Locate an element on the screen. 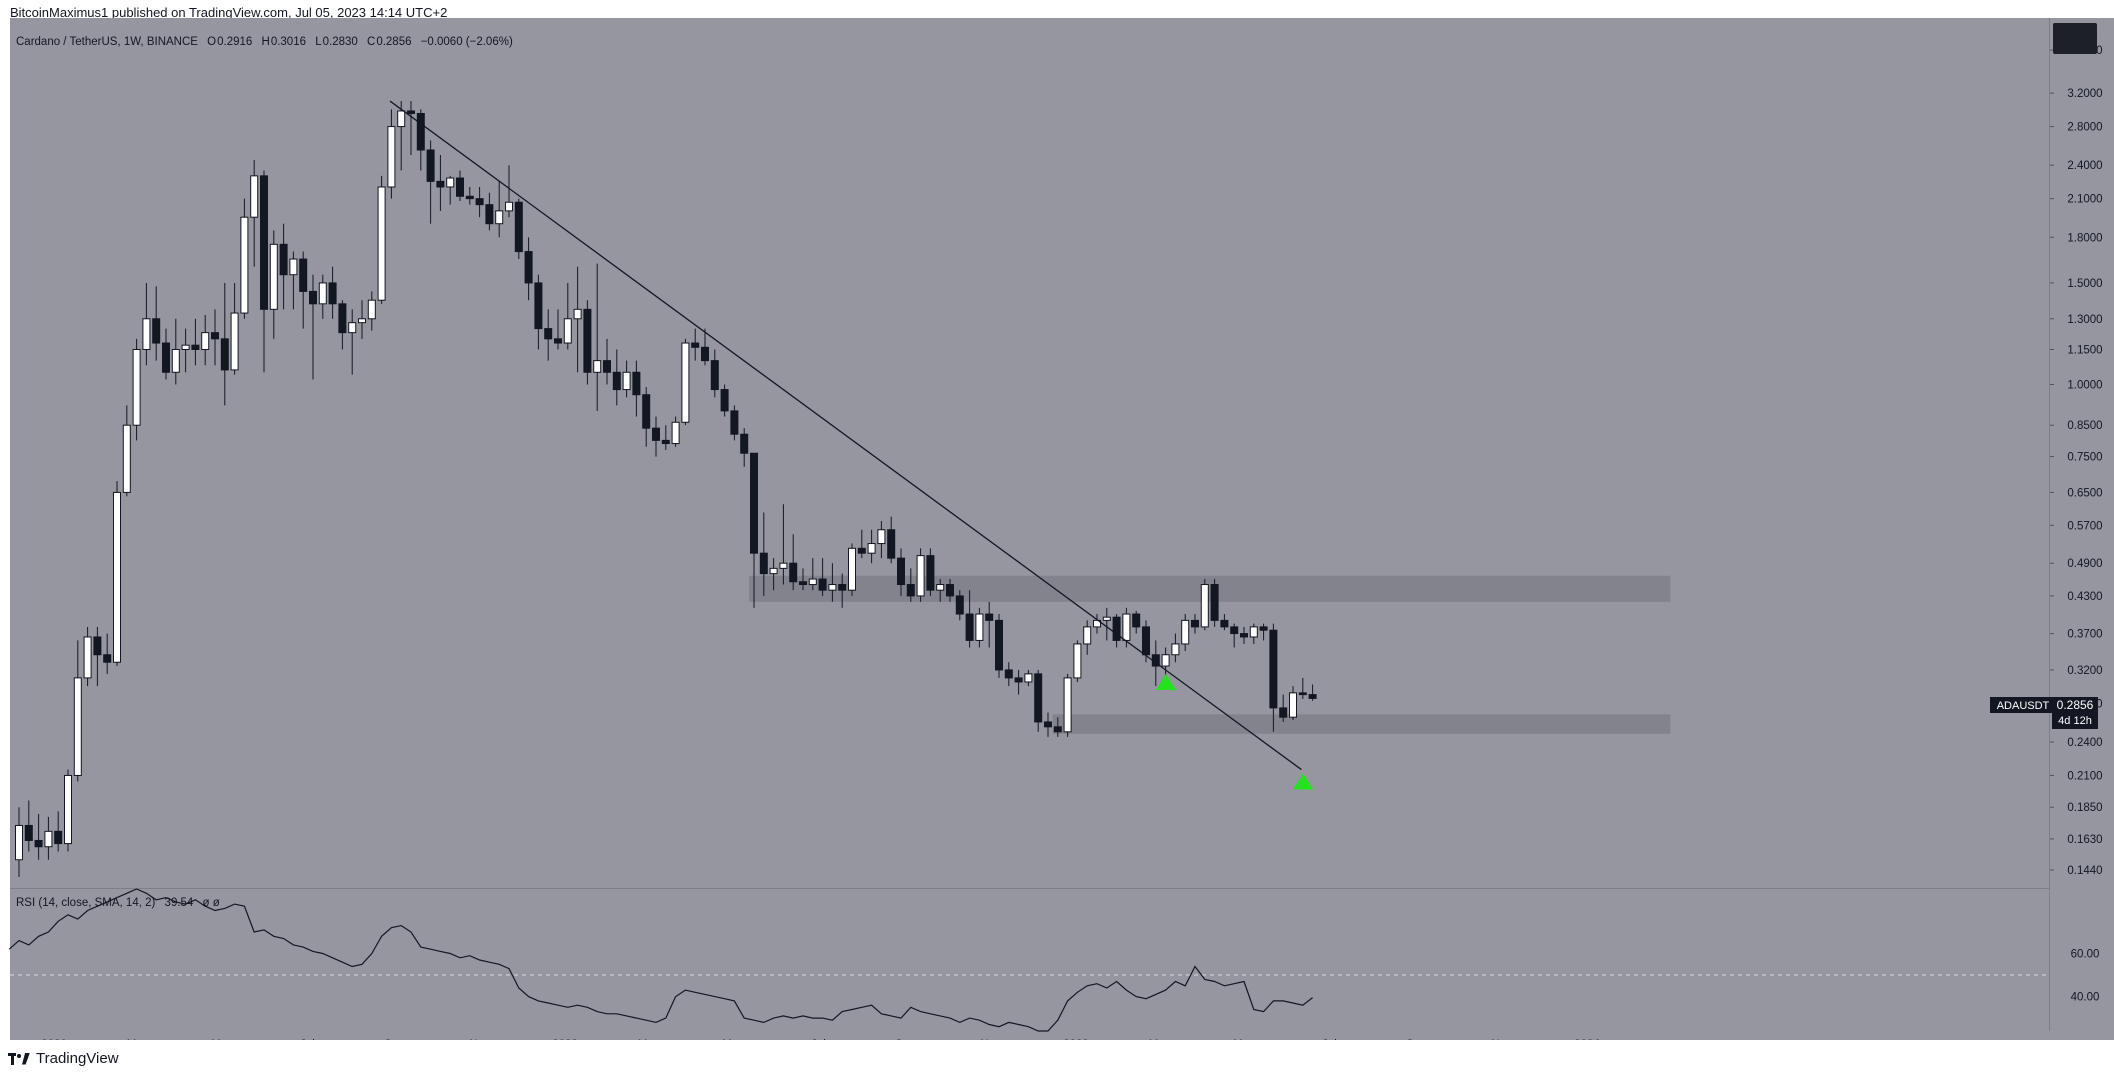 This screenshot has width=2114, height=1079. price-scale is located at coordinates (2082, 524).